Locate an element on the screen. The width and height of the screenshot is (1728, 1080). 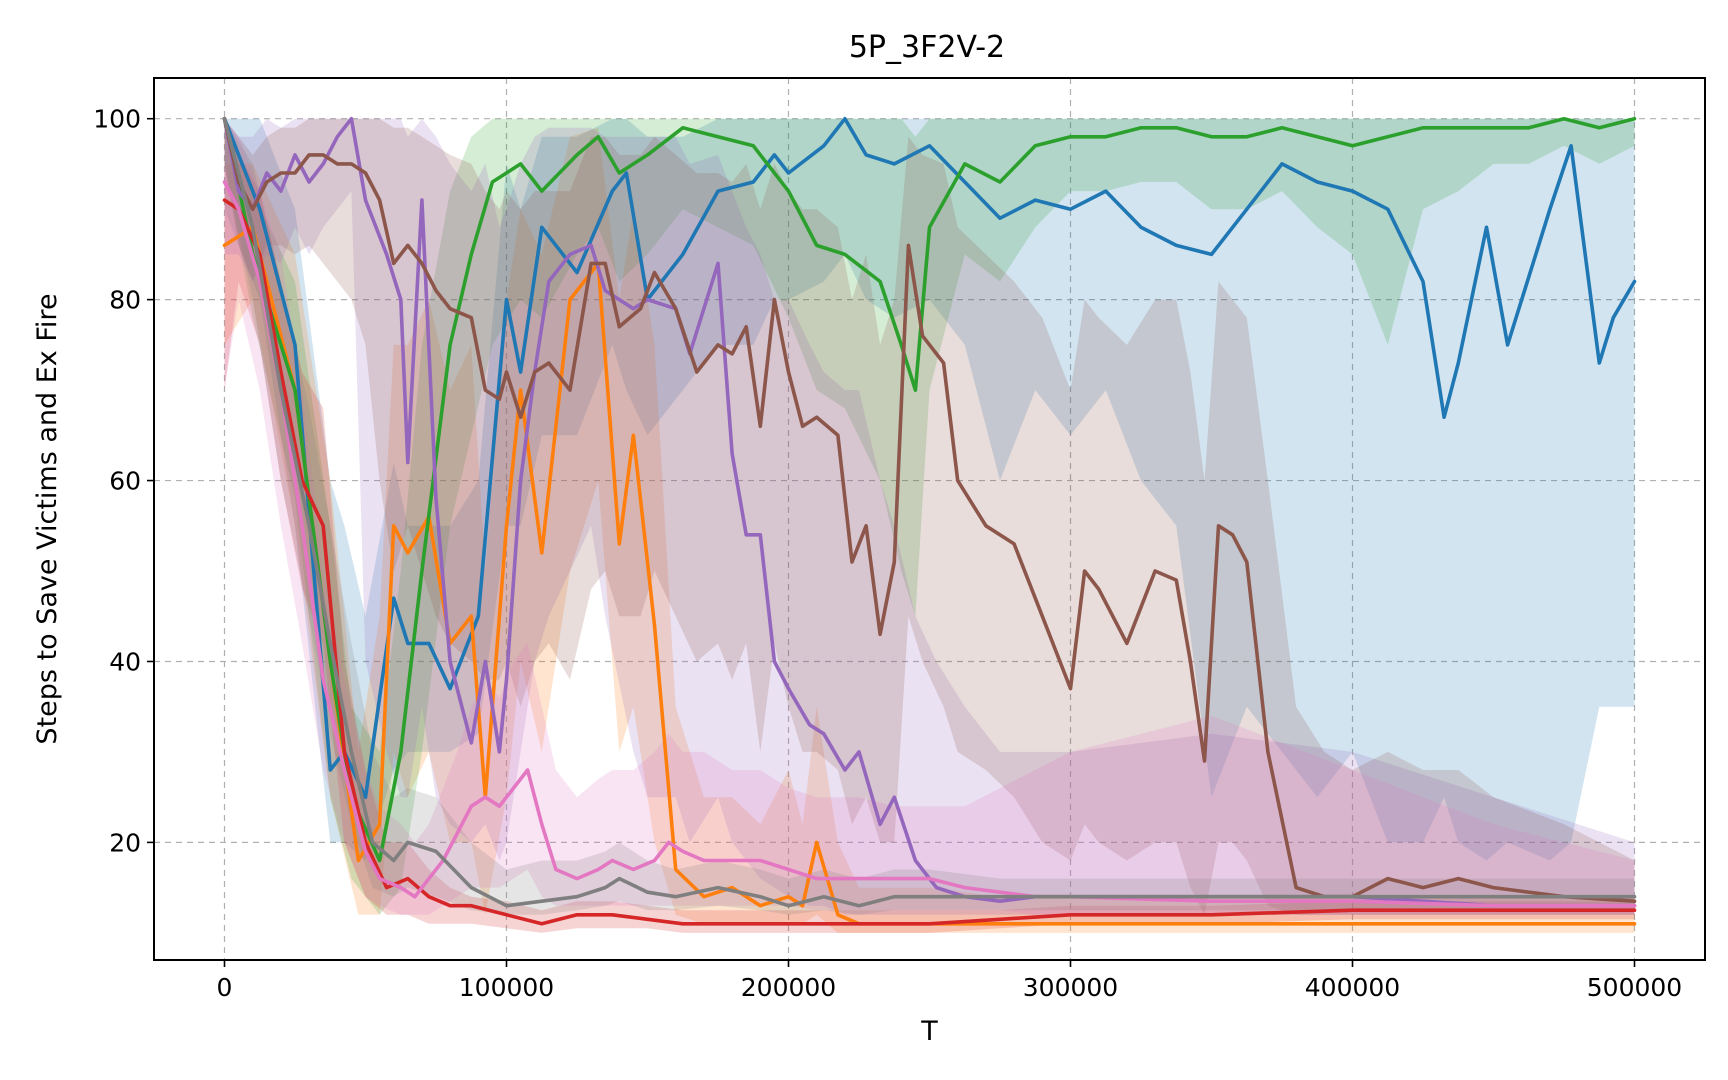
y-tick-label: 60 is located at coordinates (125, 481).